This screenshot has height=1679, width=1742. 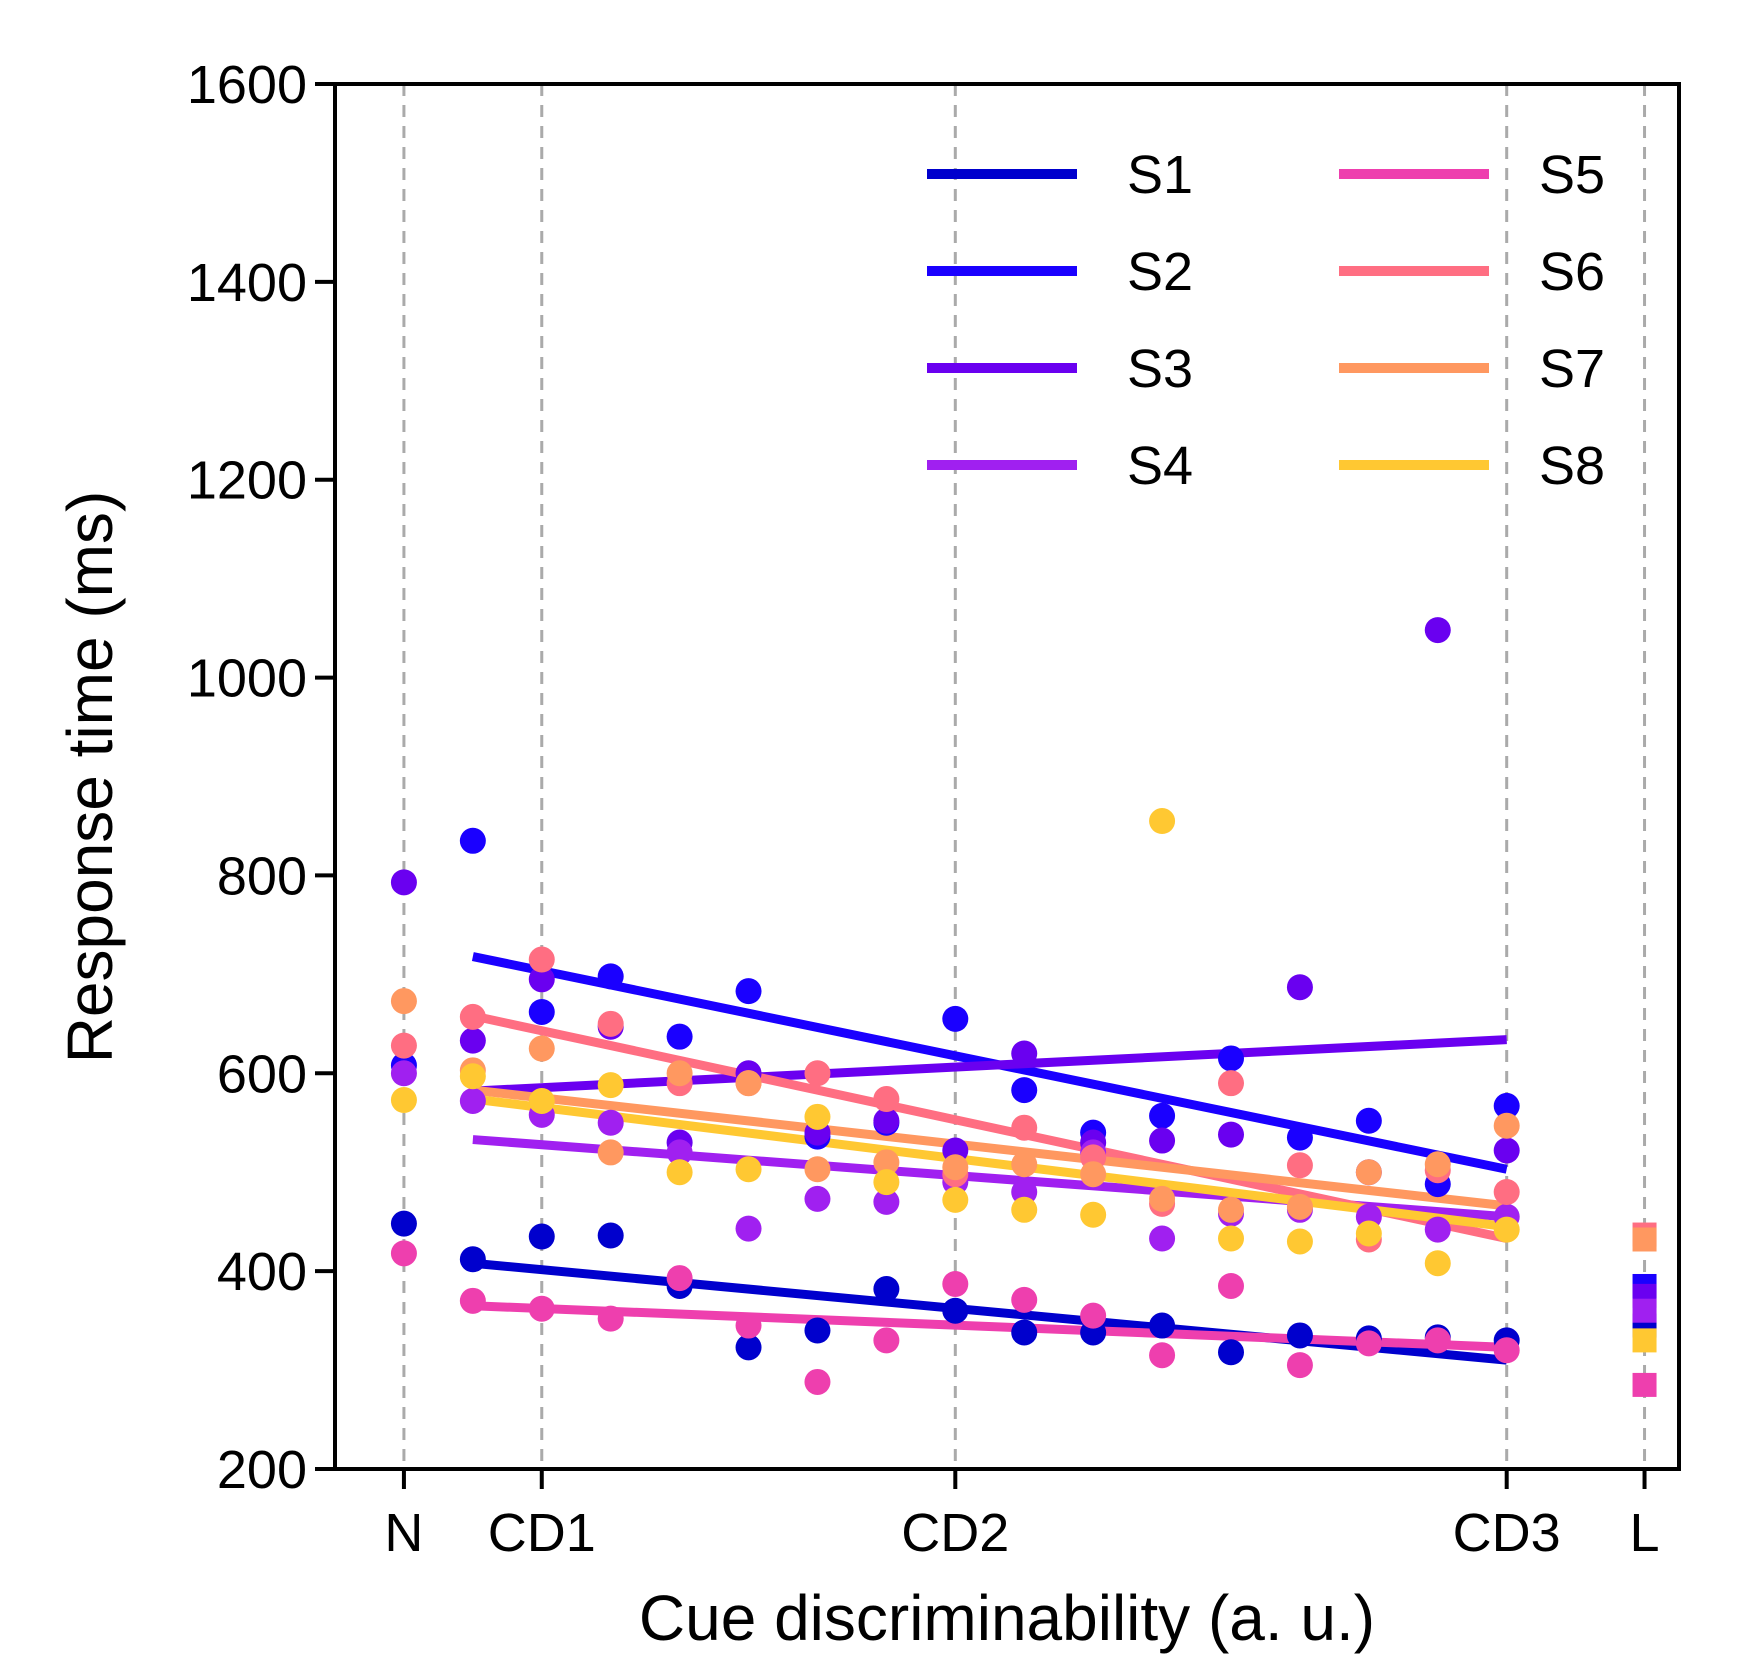 What do you see at coordinates (1160, 175) in the screenshot?
I see `legend-label-s1: S1` at bounding box center [1160, 175].